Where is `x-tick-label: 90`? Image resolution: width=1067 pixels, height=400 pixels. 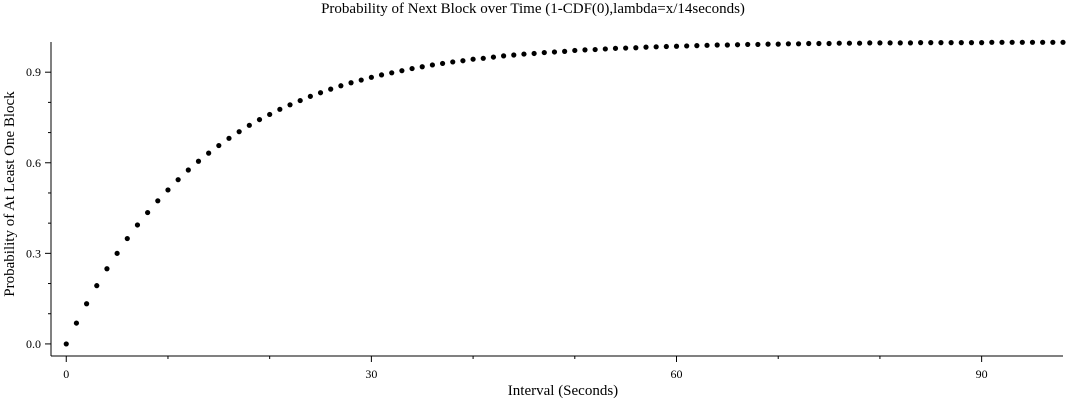
x-tick-label: 90 is located at coordinates (982, 374).